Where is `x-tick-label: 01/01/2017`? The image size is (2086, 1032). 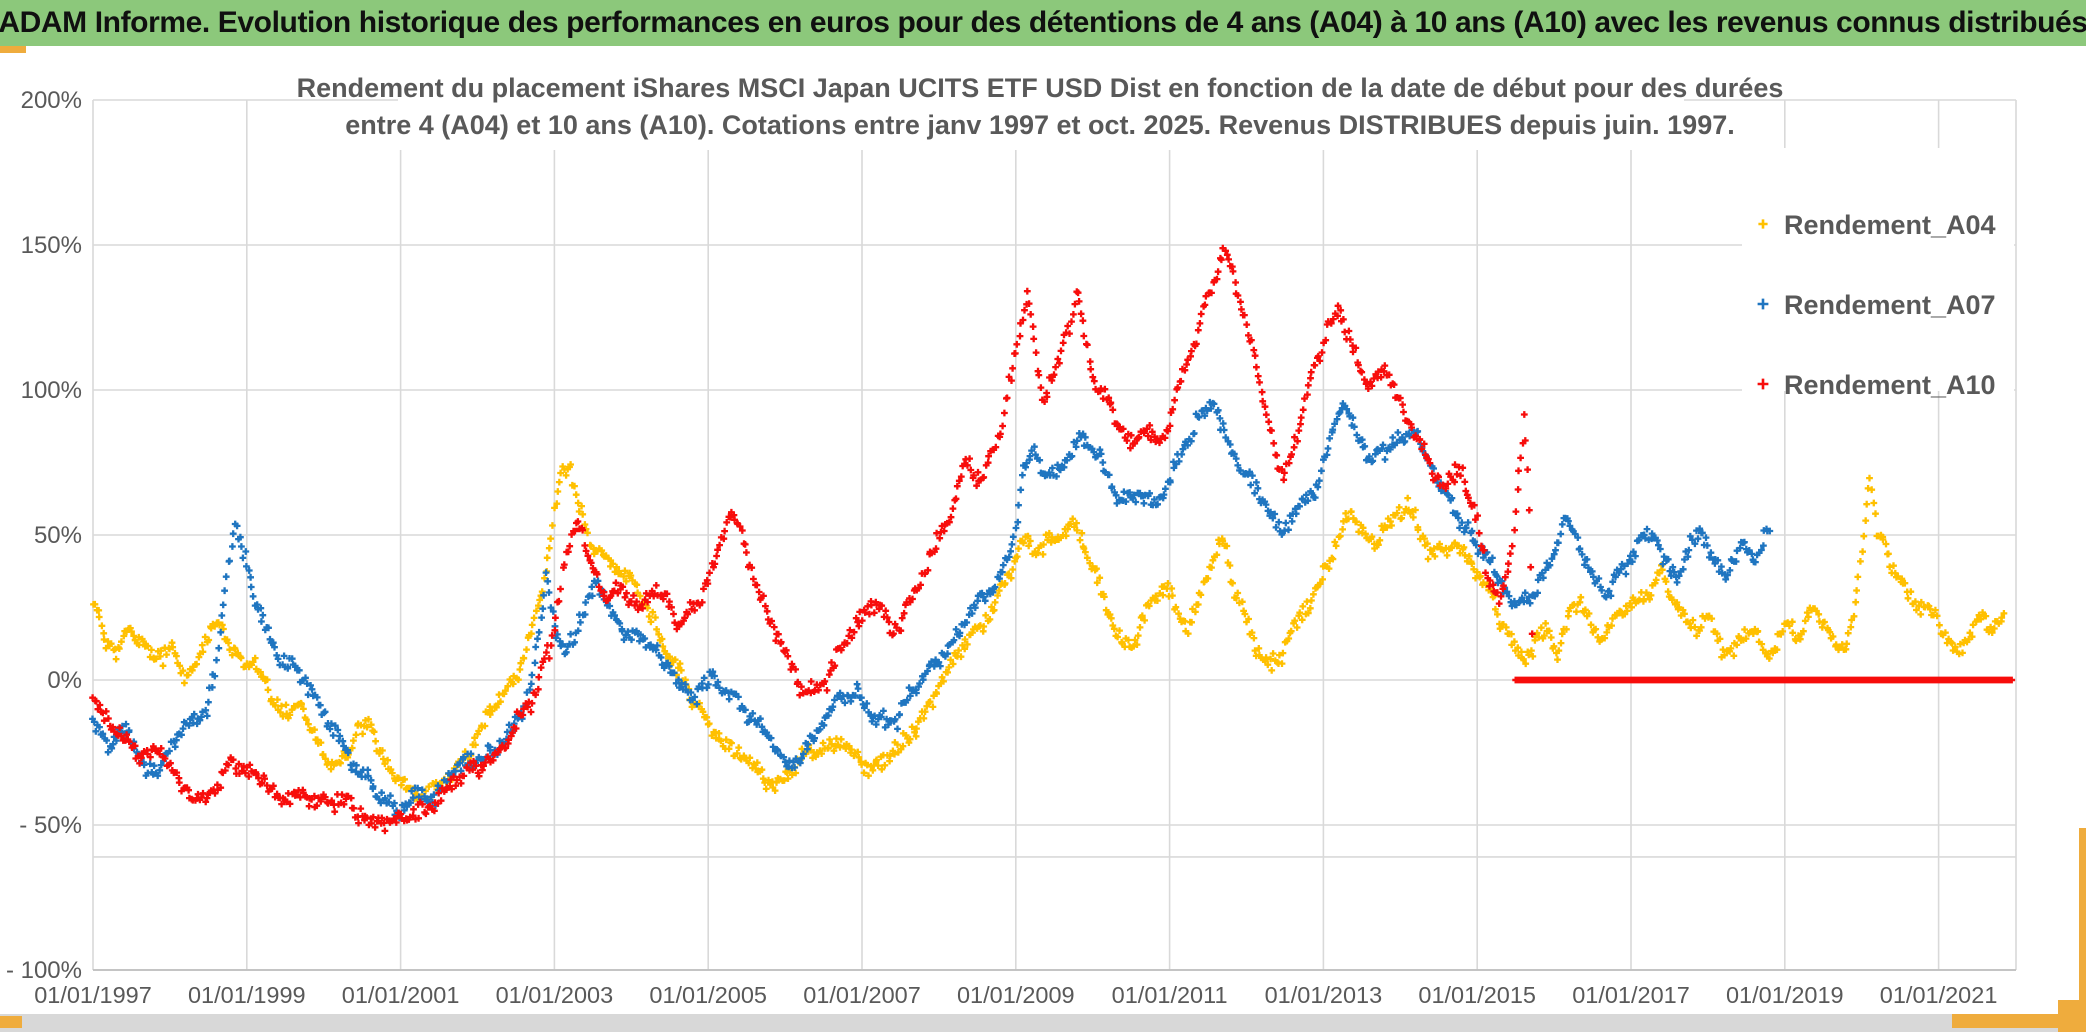 x-tick-label: 01/01/2017 is located at coordinates (1631, 995).